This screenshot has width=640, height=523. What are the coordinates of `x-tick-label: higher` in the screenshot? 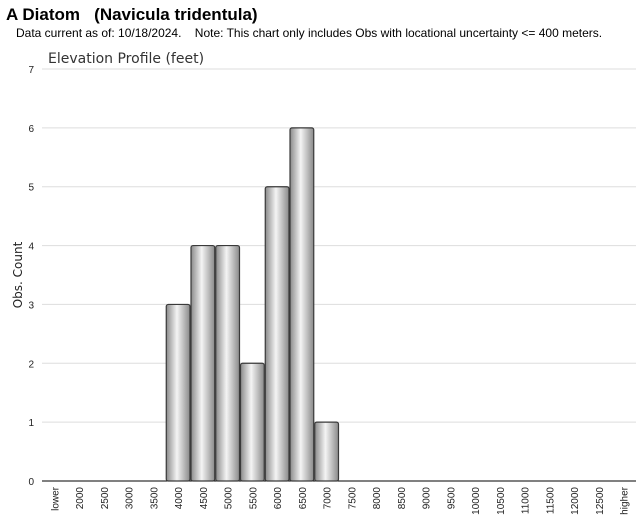 It's located at (625, 500).